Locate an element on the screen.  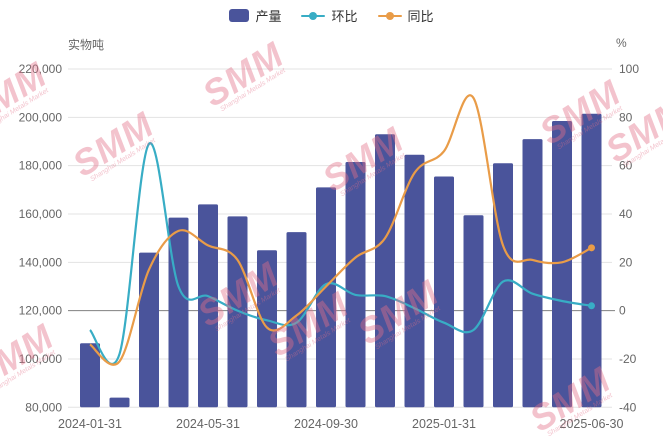
left-axis-tick-label: 180,000 is located at coordinates (41, 166).